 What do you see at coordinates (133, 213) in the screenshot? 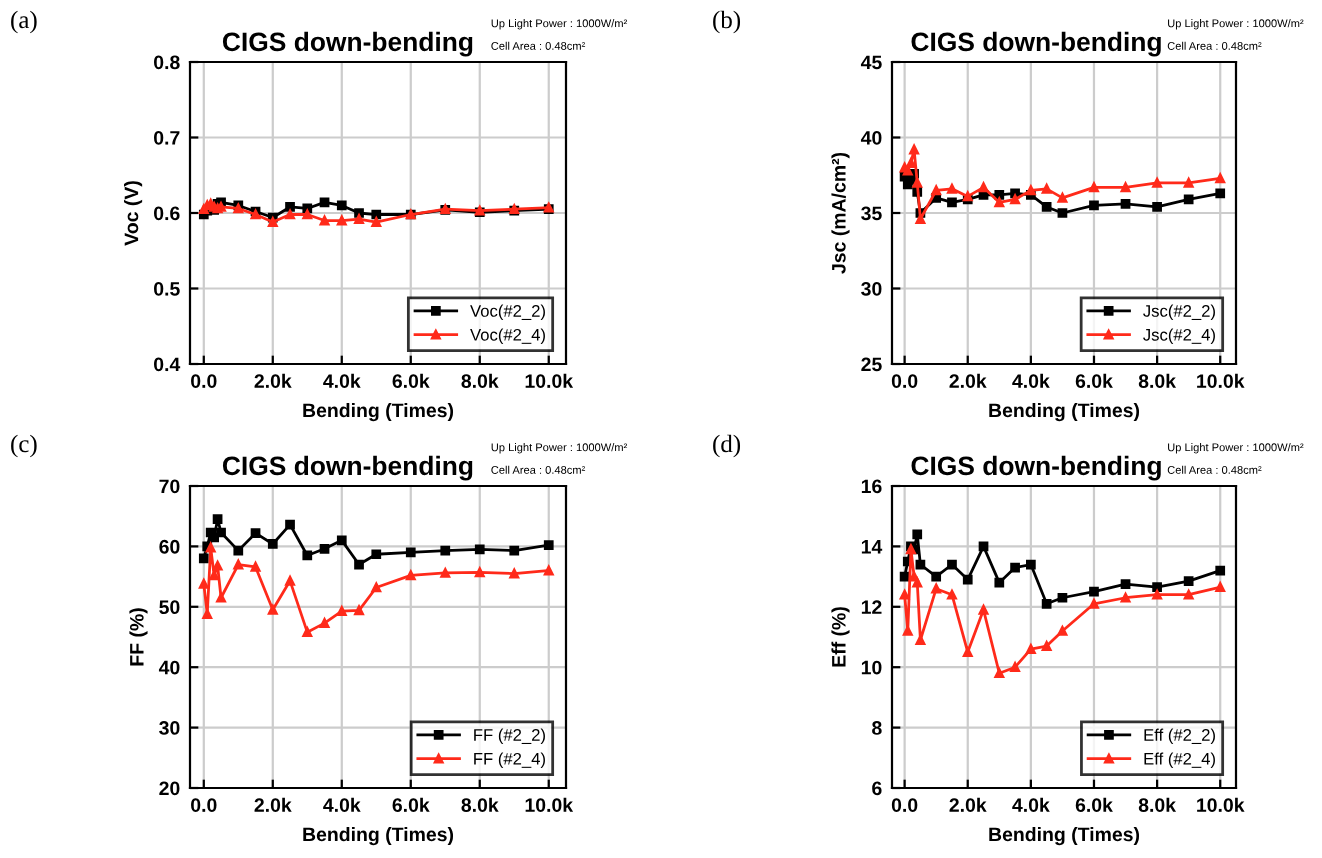
I see `y-axis-title: Voc (V)` at bounding box center [133, 213].